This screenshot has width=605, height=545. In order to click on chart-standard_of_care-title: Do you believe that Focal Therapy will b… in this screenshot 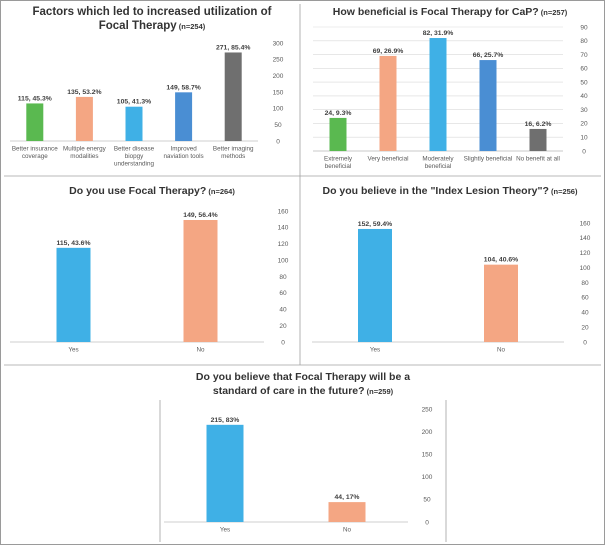, I will do `click(303, 377)`.